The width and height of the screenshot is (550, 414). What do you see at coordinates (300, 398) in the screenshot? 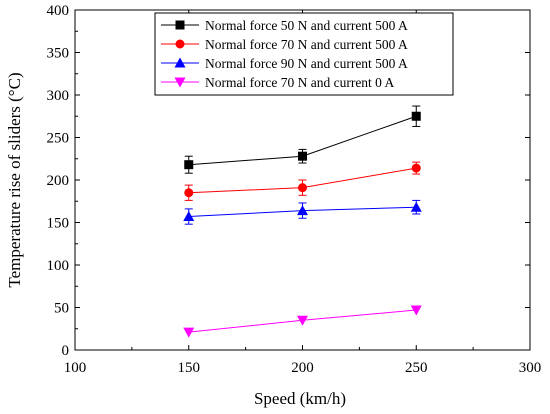
I see `x-axis-title: Speed (km/h)` at bounding box center [300, 398].